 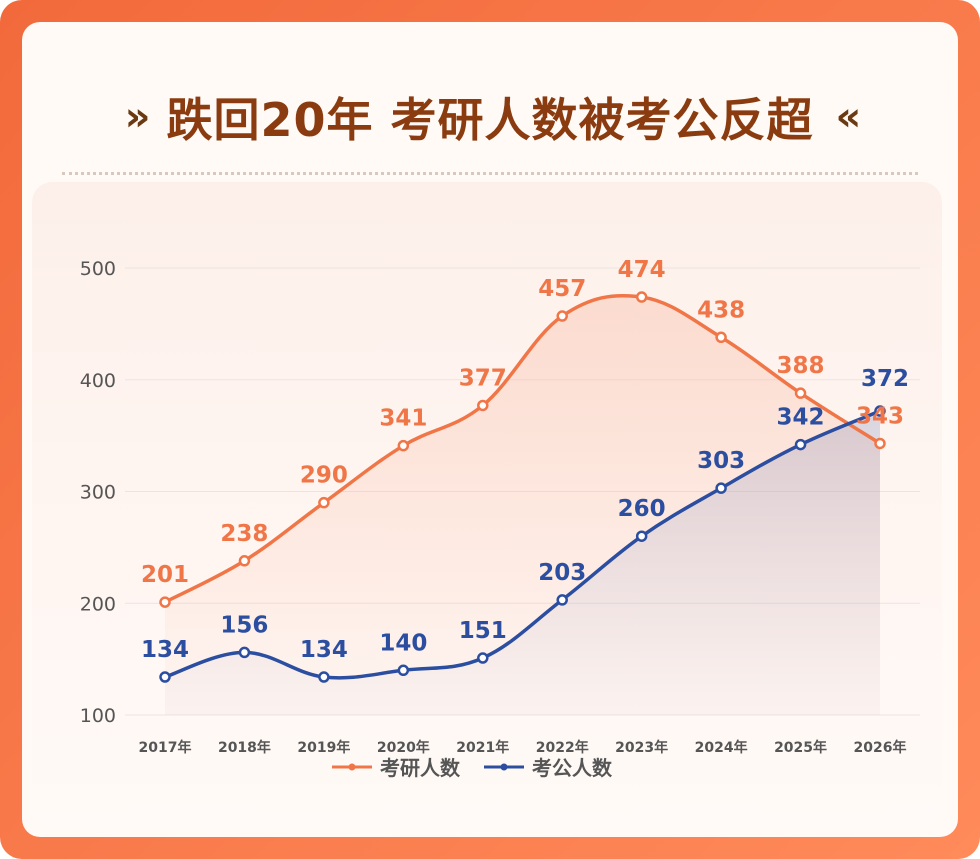 I want to click on legend-item-series1: 考研人数, so click(x=395, y=766).